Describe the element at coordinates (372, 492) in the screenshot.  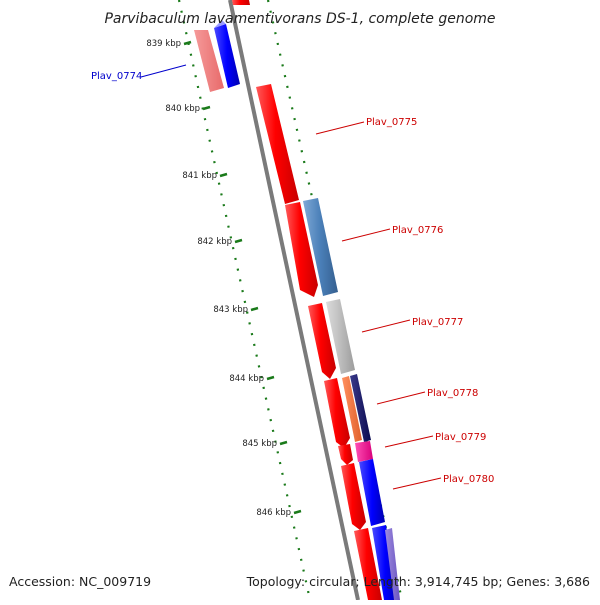
I see `gene-feature-plav-0780-box` at that location.